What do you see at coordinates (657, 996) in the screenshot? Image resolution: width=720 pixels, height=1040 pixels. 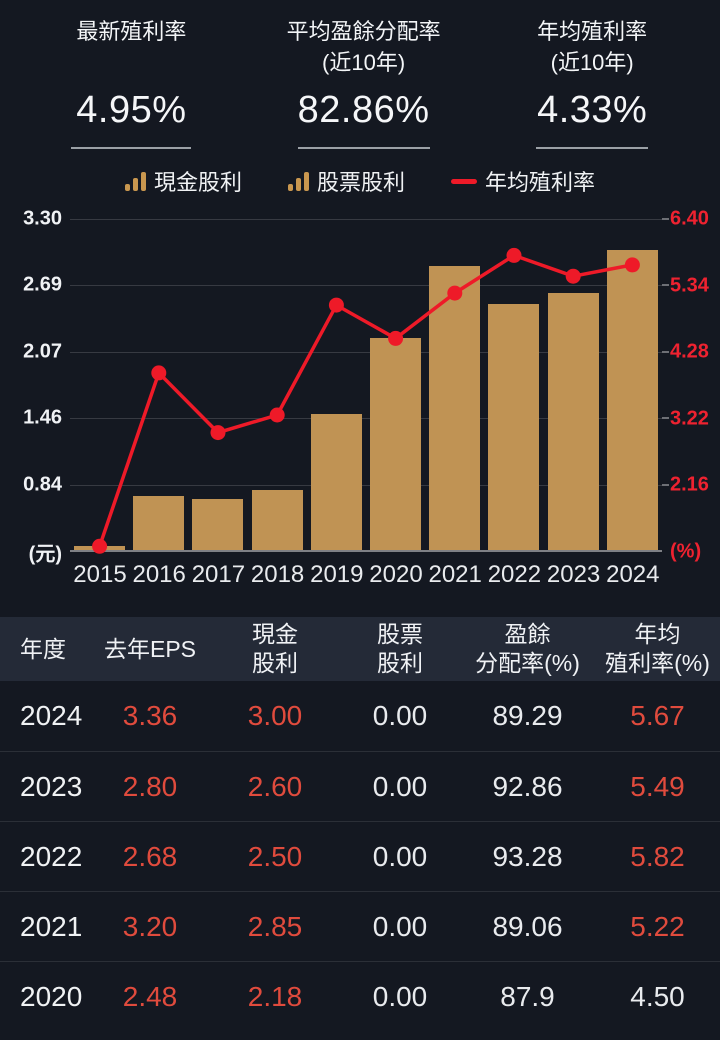 I see `table-cell: 4.50` at bounding box center [657, 996].